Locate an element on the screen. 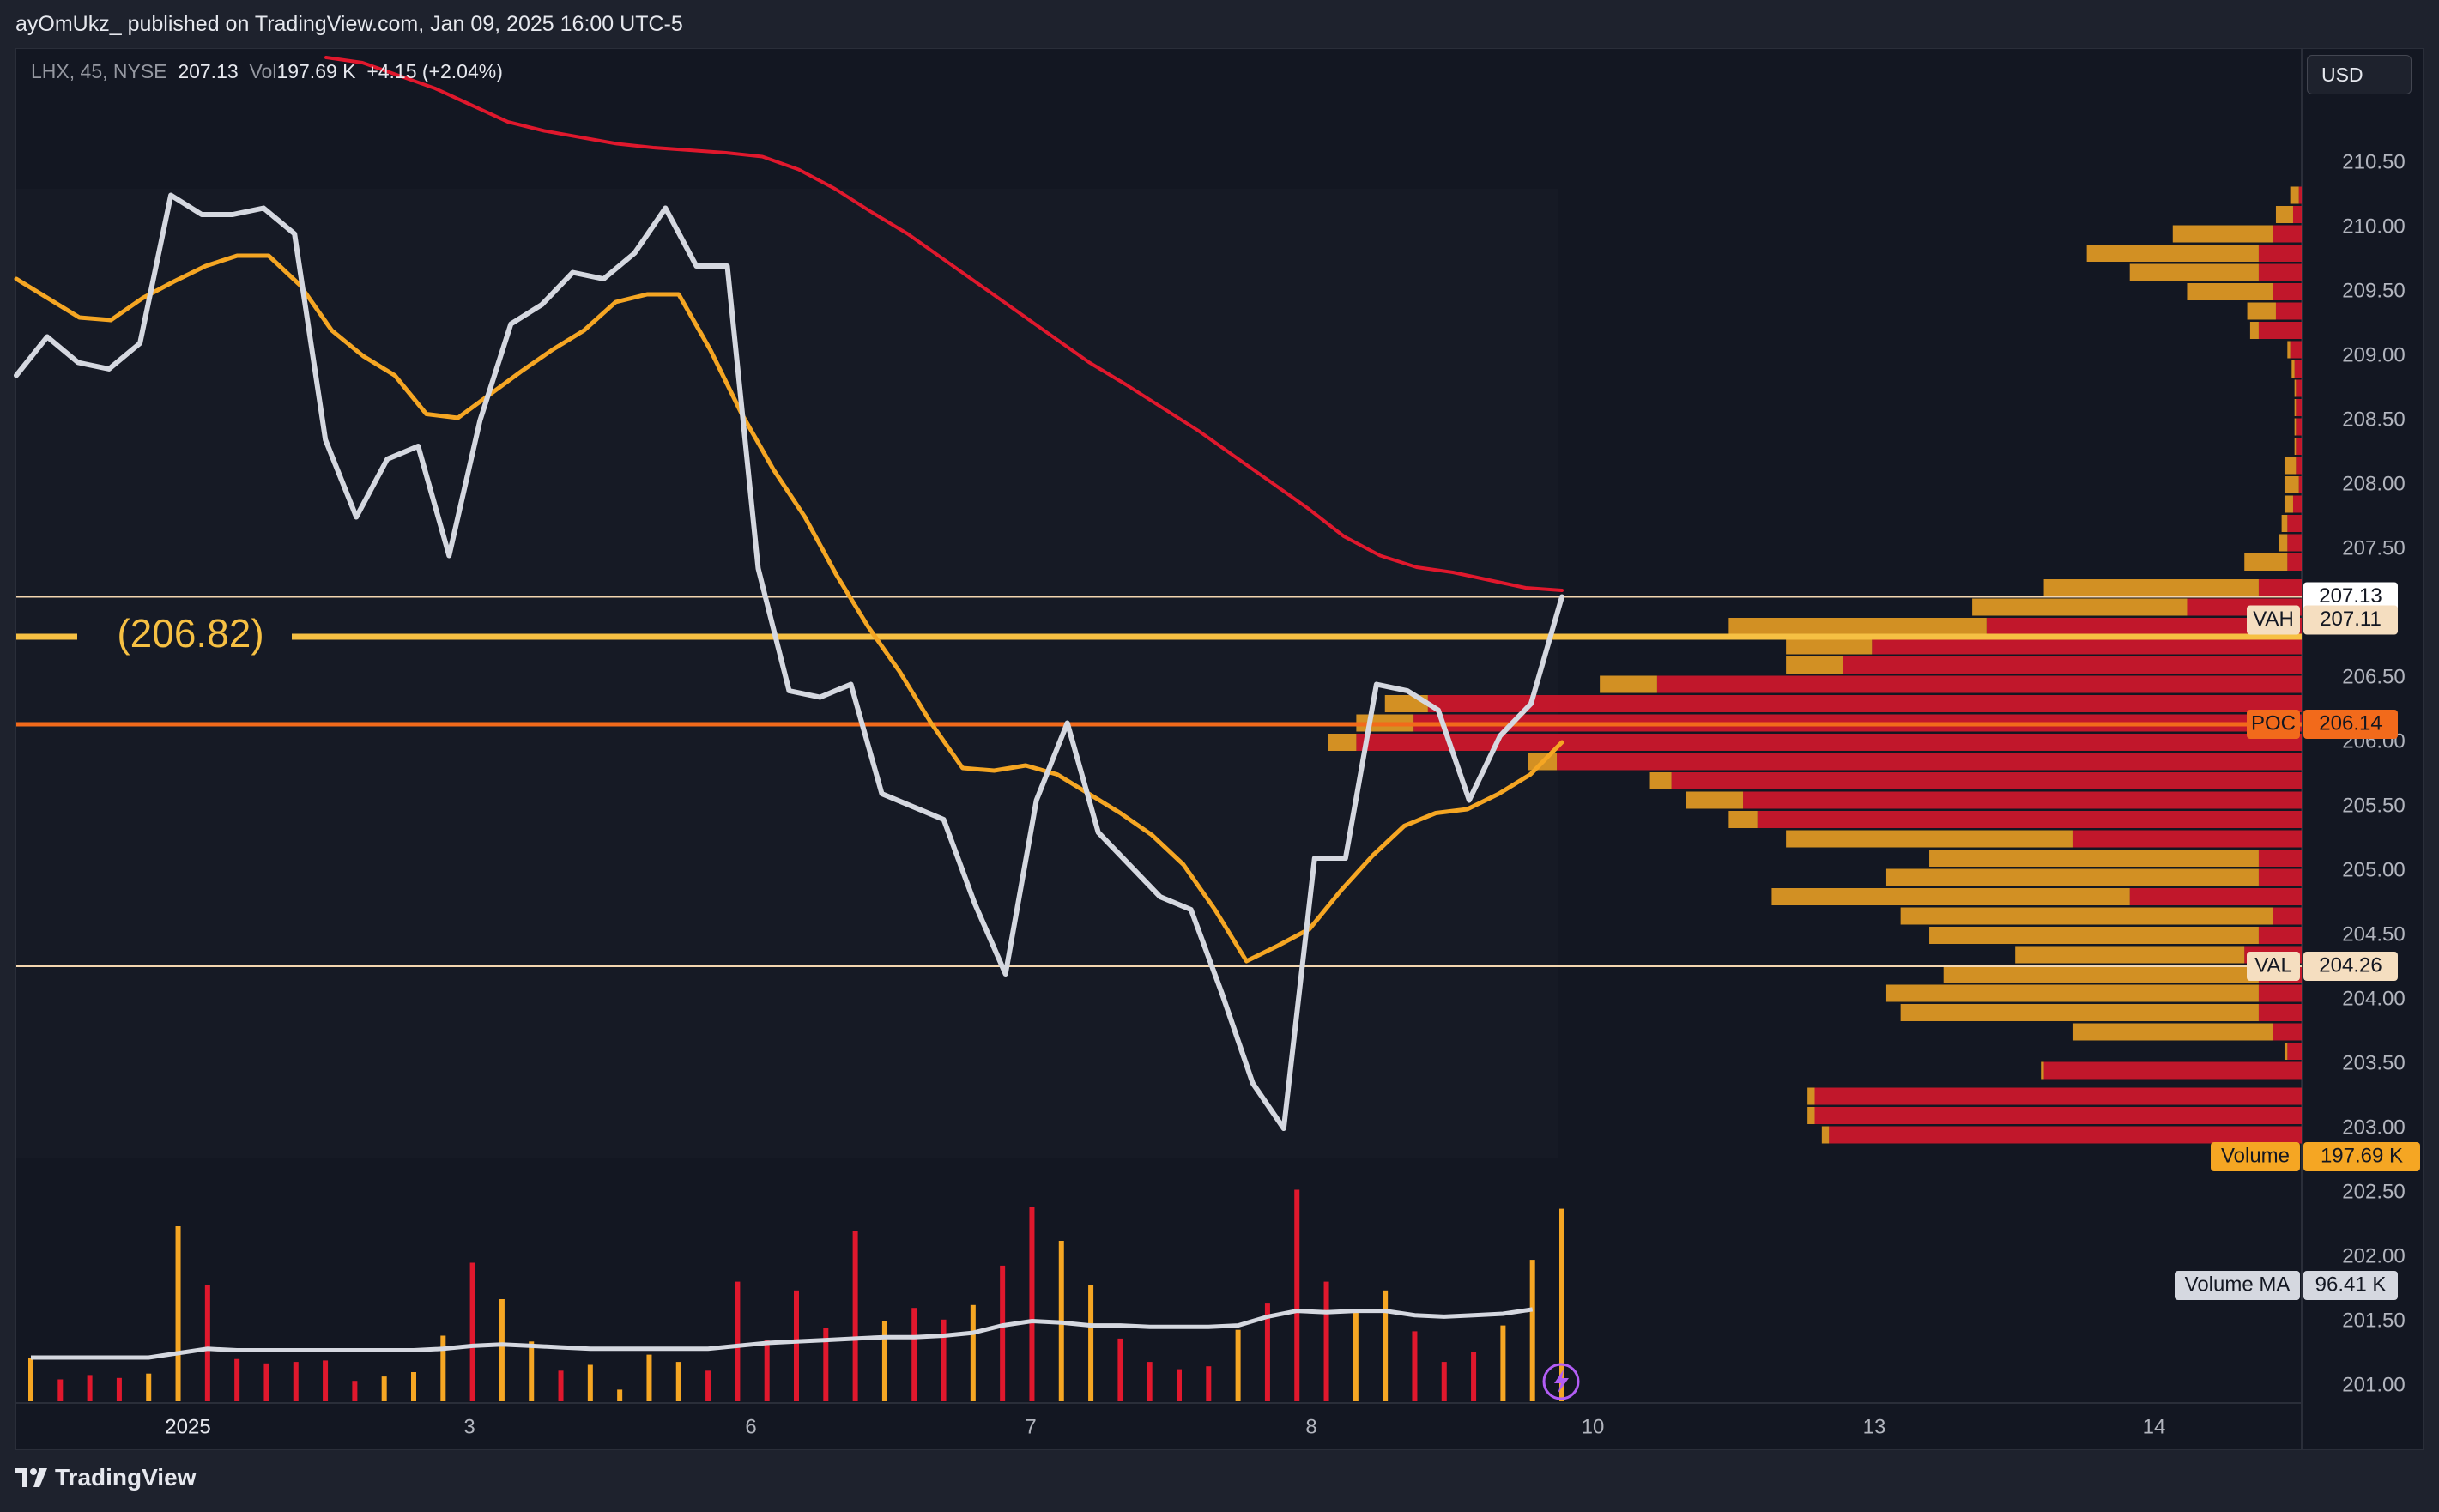  y-tick-label: 202.00 is located at coordinates (2373, 1255).